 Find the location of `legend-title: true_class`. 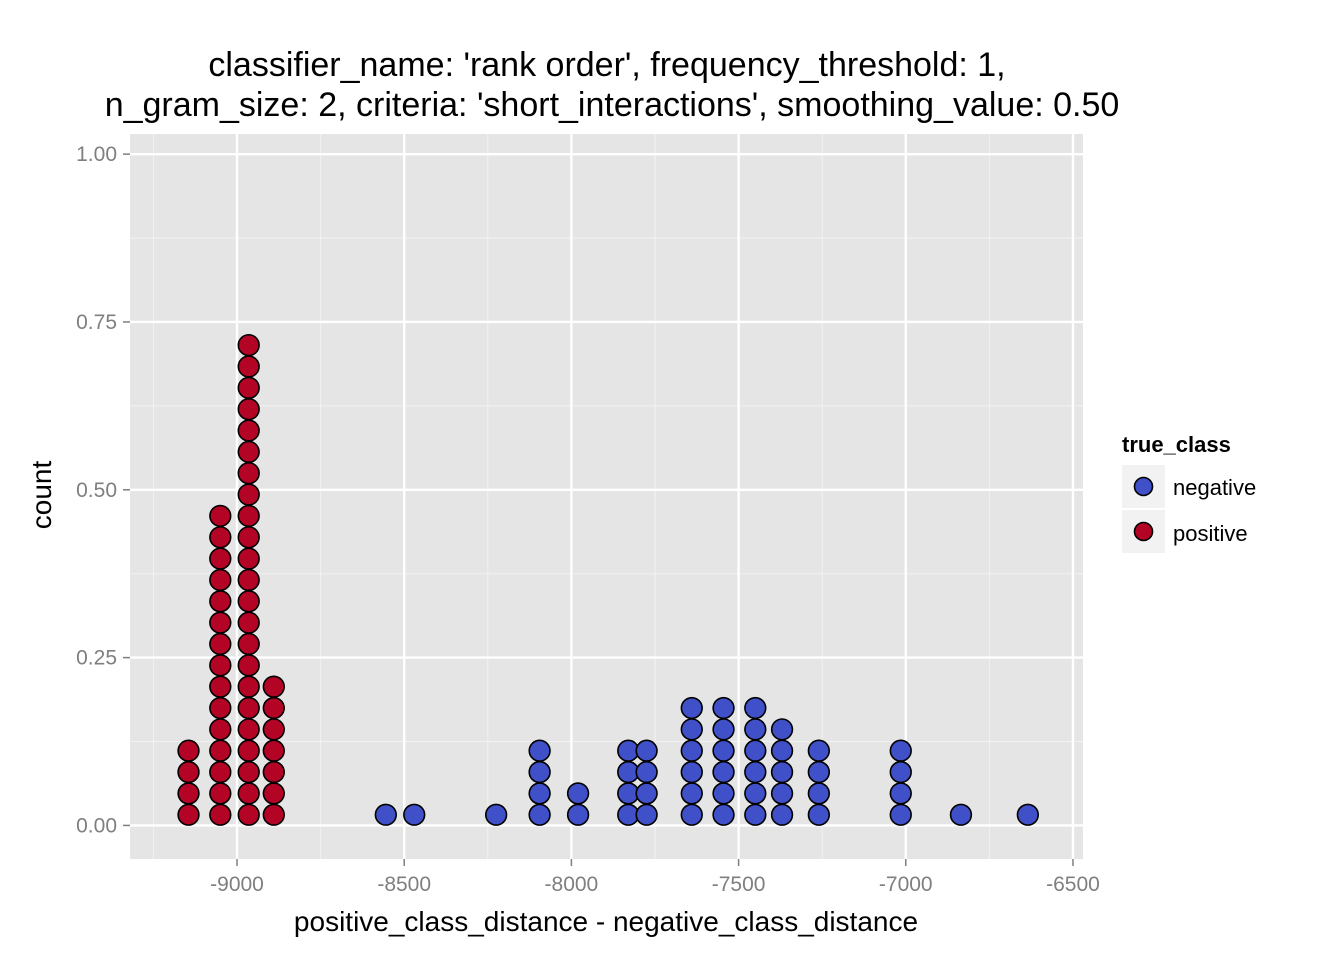

legend-title: true_class is located at coordinates (1176, 444).